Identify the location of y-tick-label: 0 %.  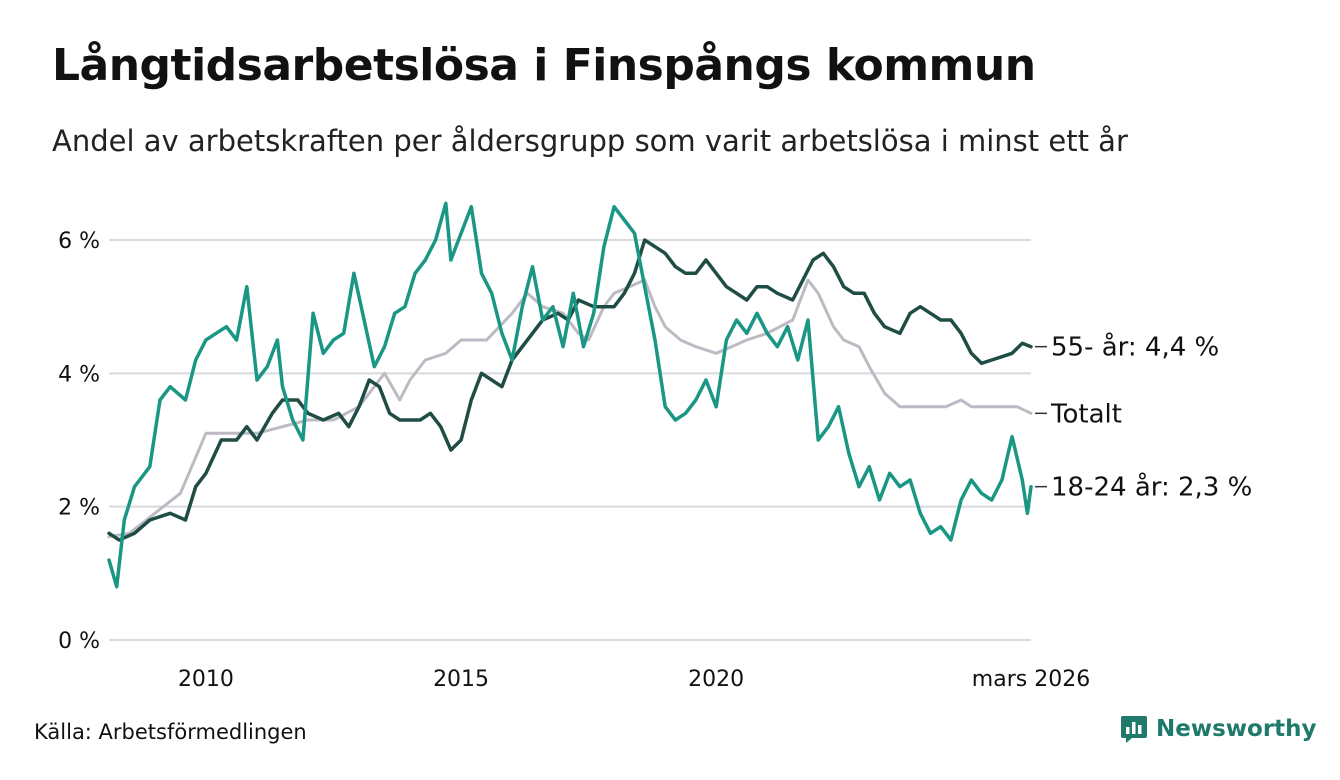
(79, 641).